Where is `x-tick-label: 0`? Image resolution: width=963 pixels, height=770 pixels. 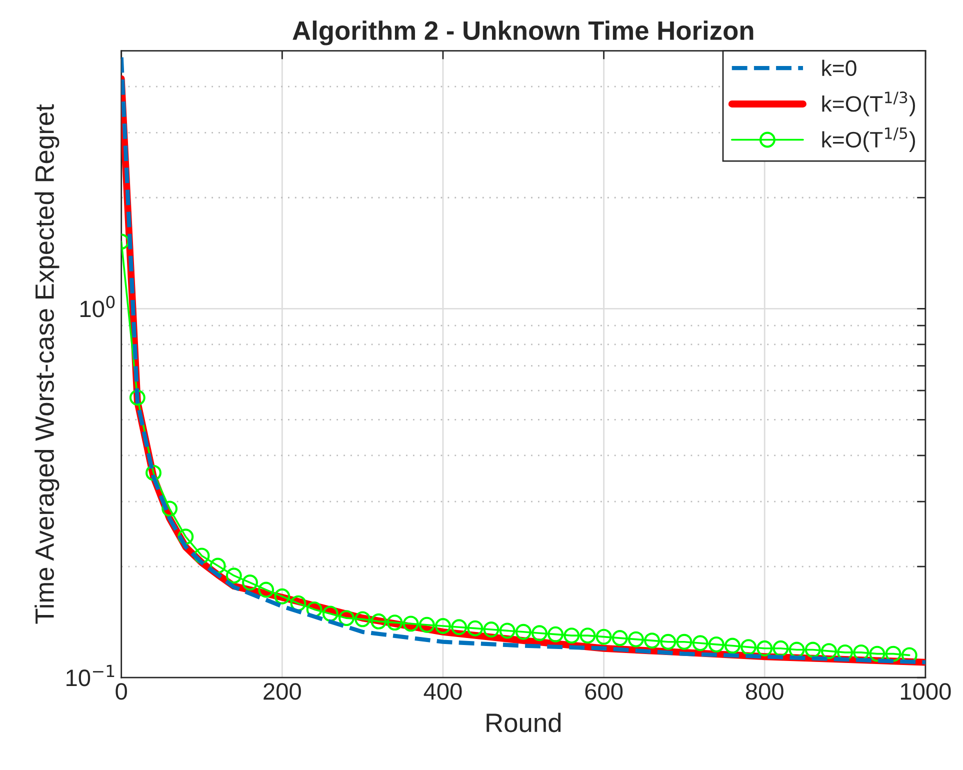
x-tick-label: 0 is located at coordinates (121, 691).